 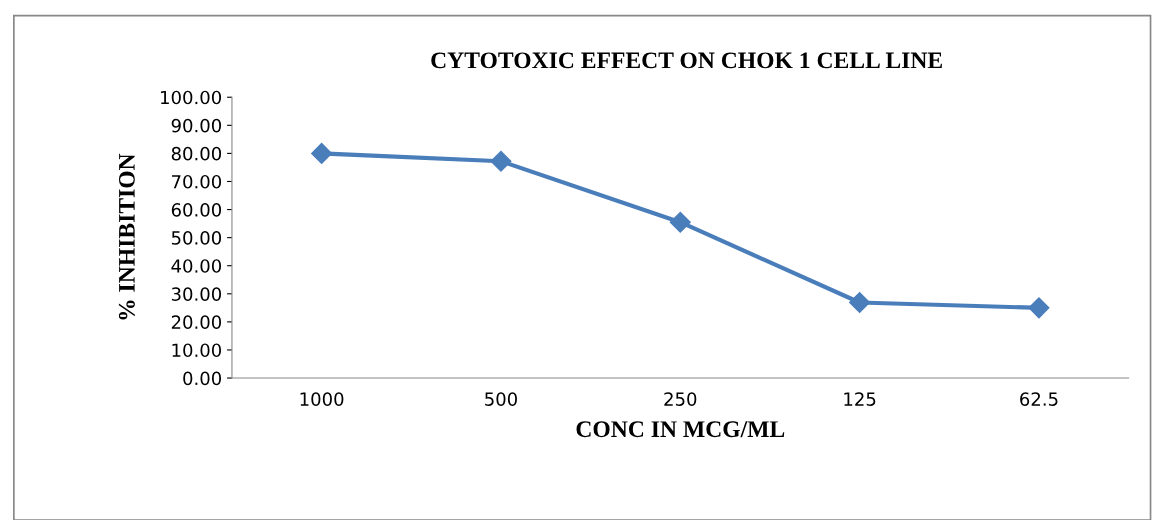 I want to click on y-tick-label: 20.00, so click(x=196, y=322).